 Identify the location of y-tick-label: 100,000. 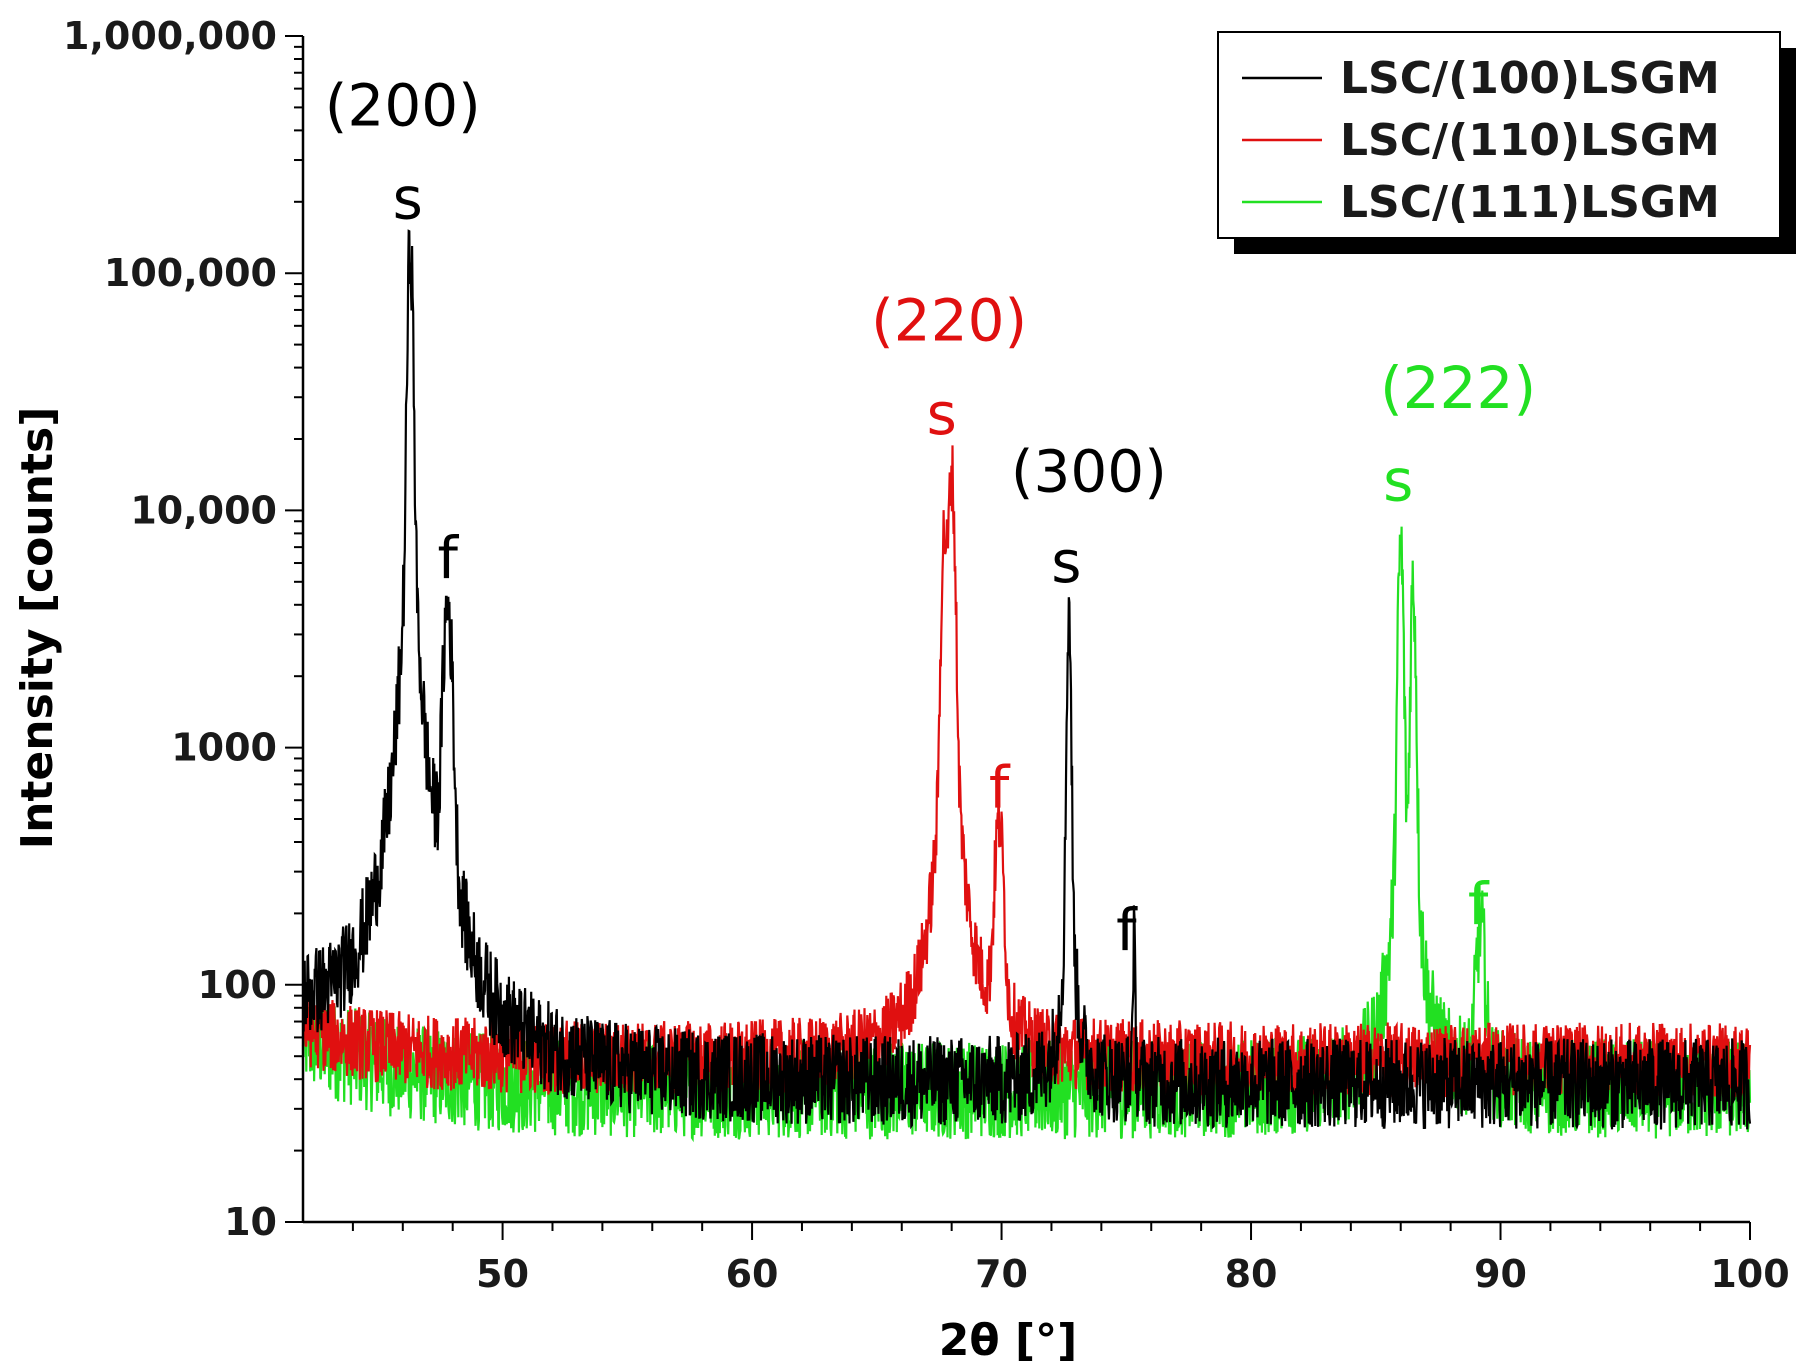
(190, 273).